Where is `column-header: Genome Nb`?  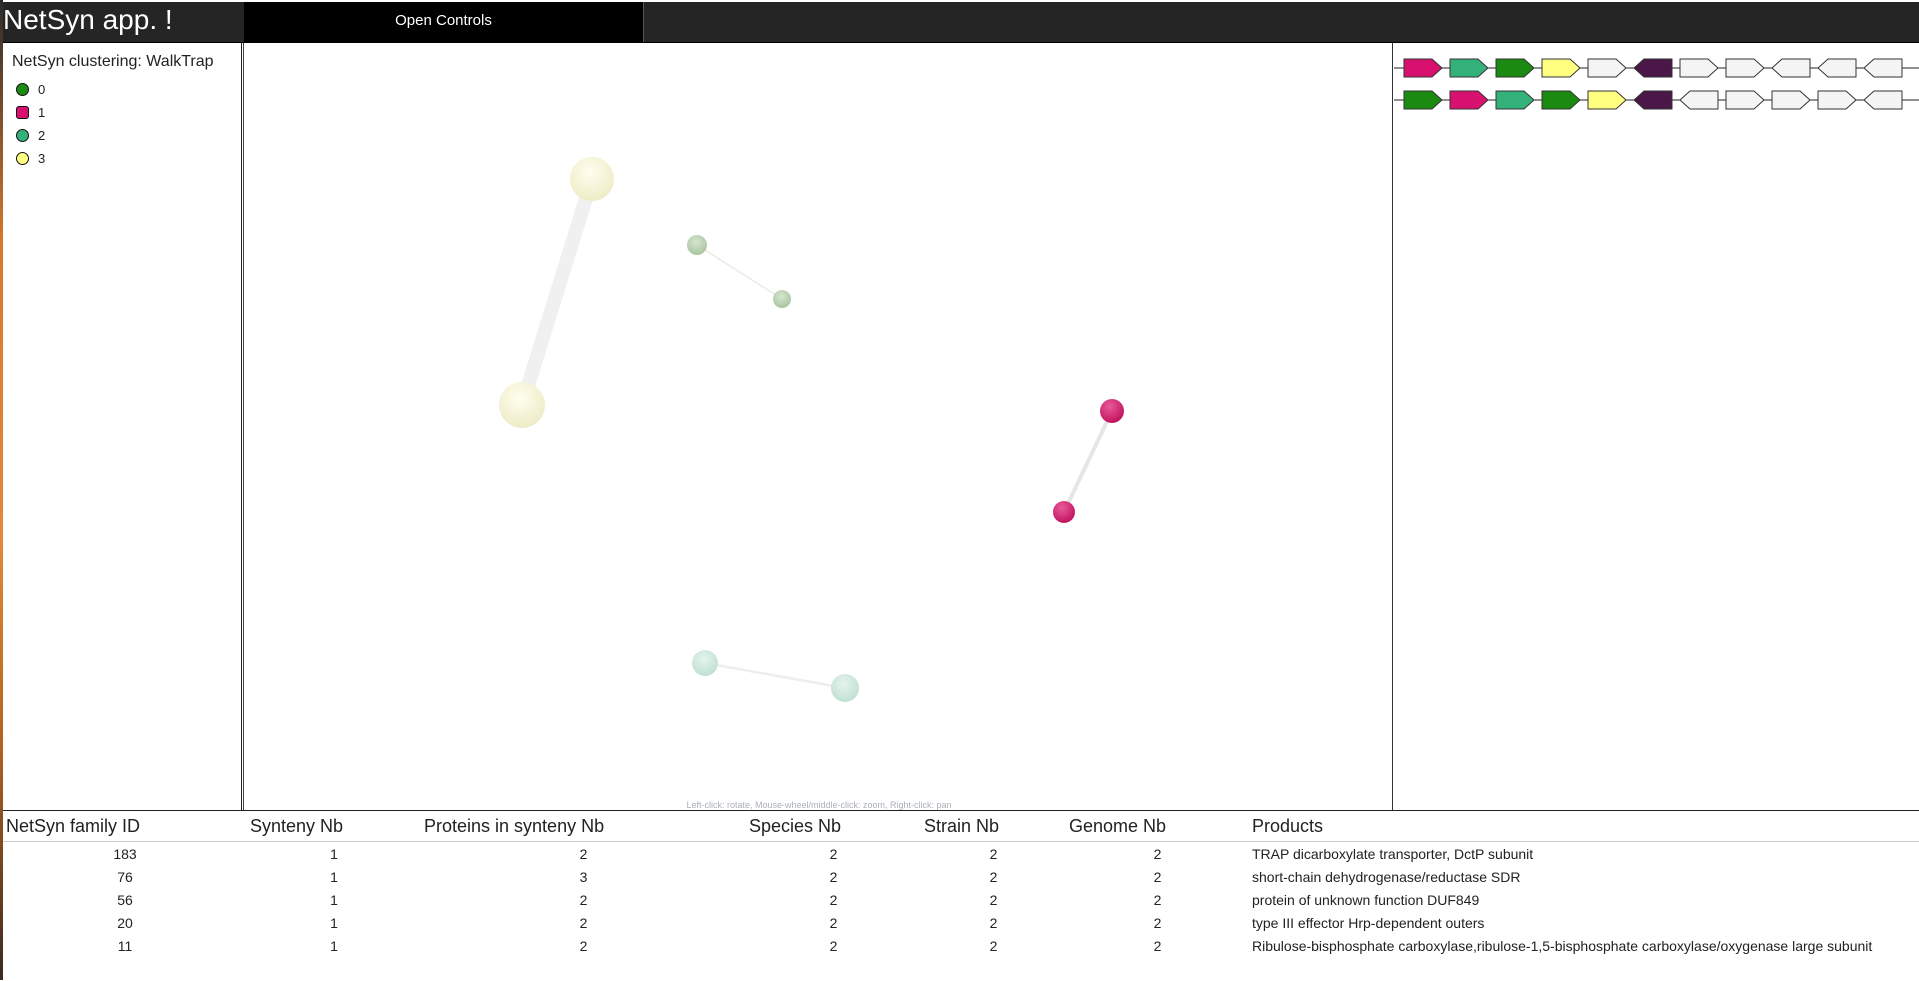
column-header: Genome Nb is located at coordinates (1157, 826).